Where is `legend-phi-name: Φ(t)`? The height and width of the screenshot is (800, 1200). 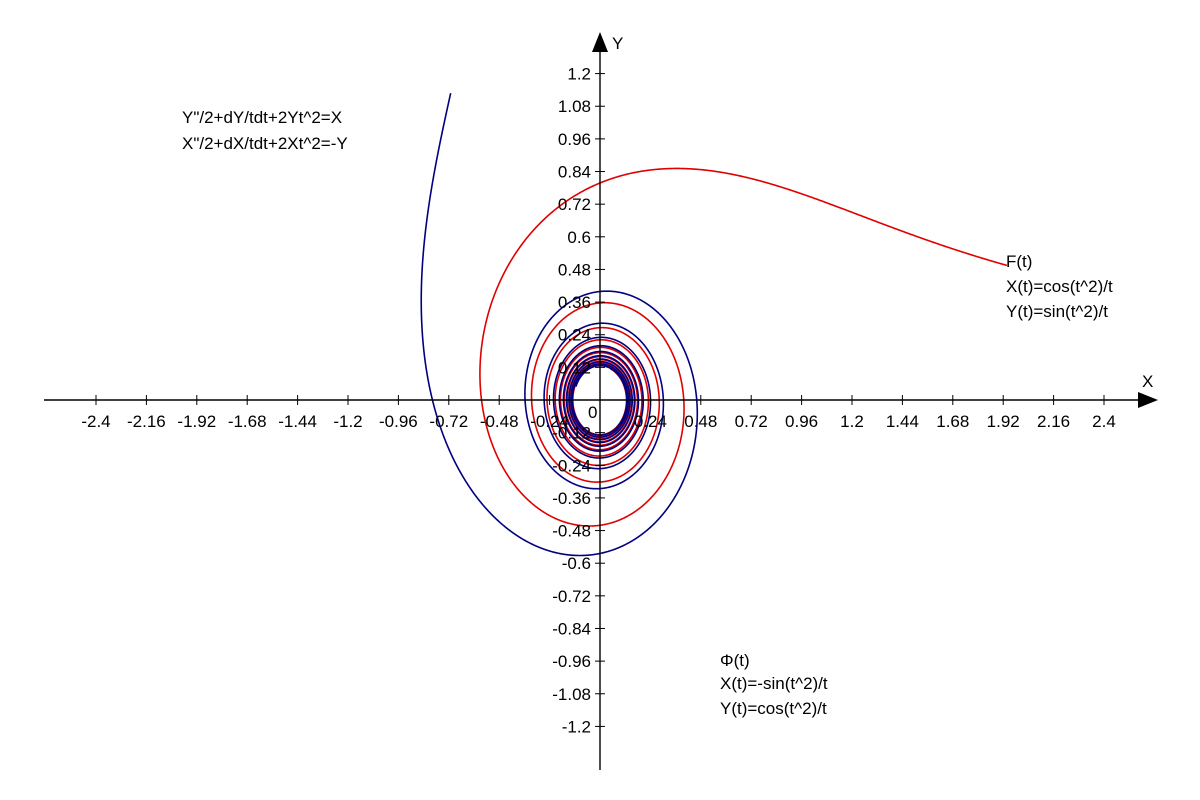
legend-phi-name: Φ(t) is located at coordinates (735, 660).